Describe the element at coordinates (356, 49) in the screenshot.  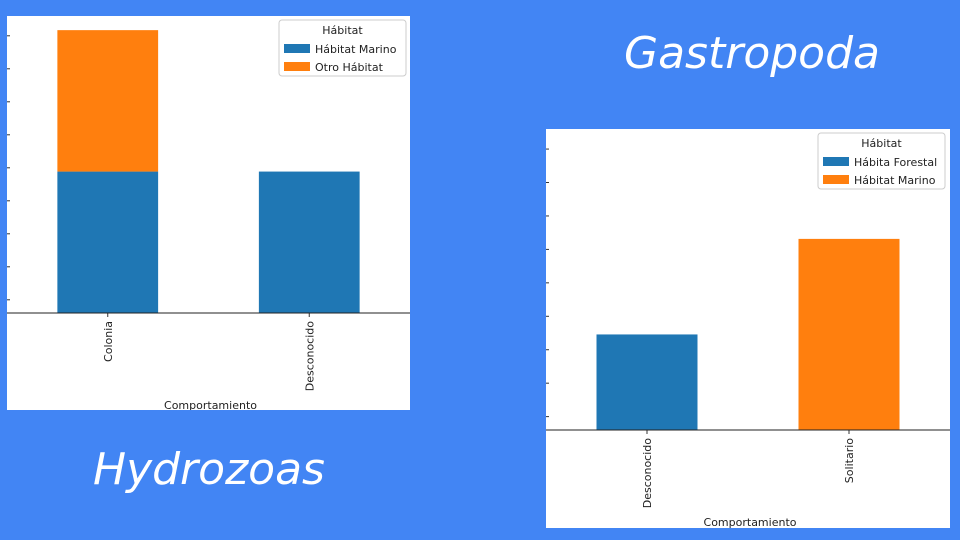
I see `hydrozoas-legend-label: Hábitat Marino` at that location.